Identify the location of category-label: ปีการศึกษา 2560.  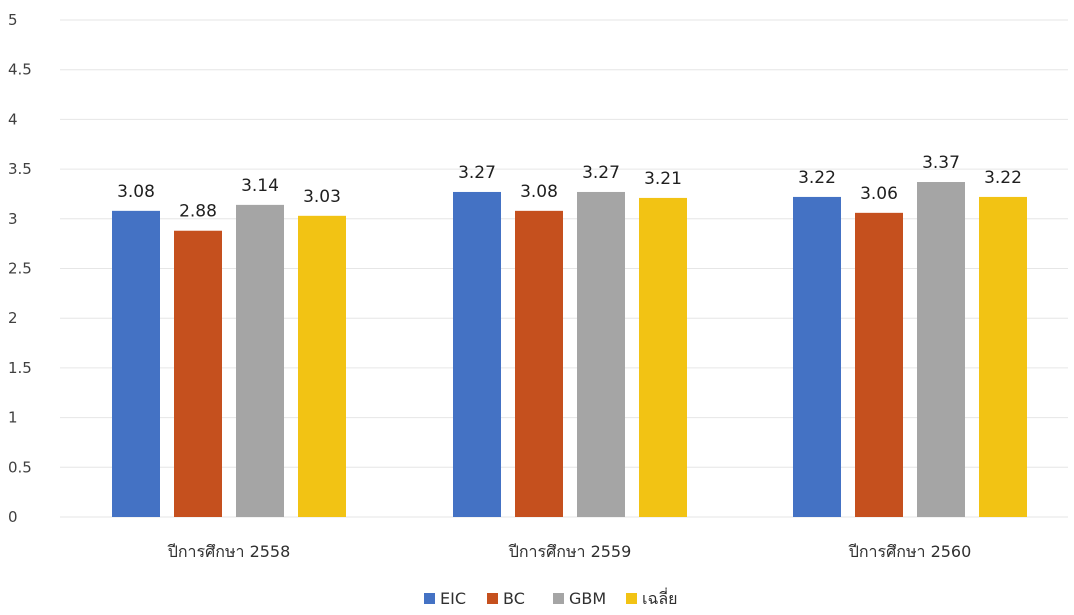
(909, 551).